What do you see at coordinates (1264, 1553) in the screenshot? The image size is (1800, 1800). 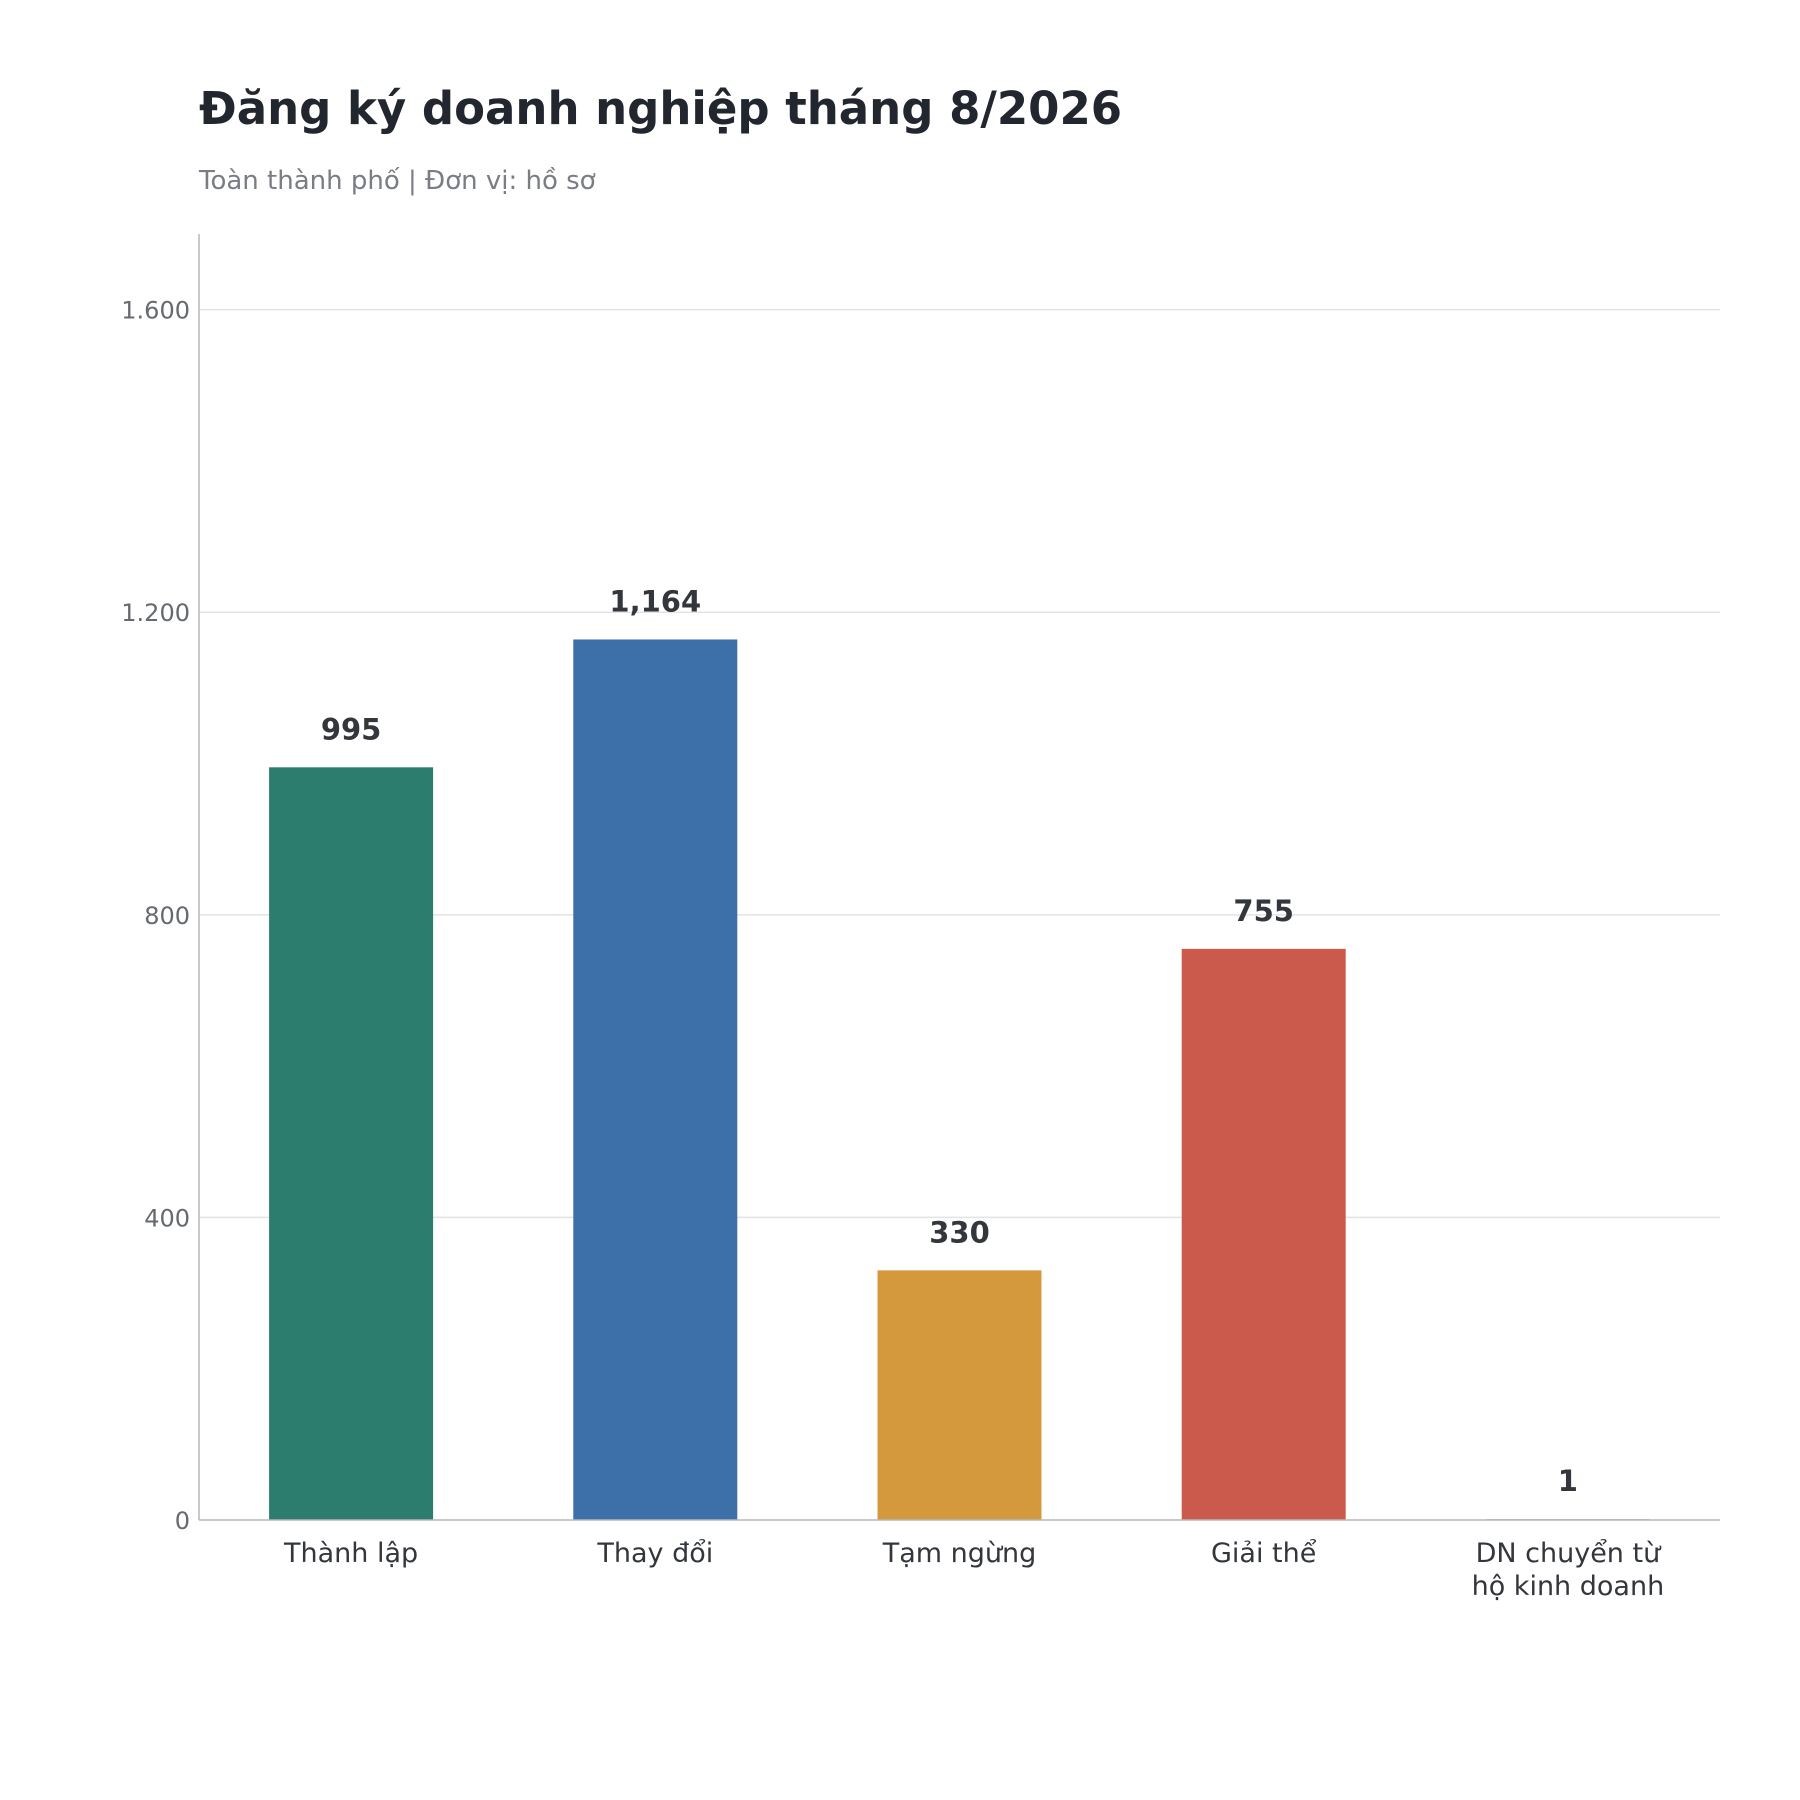 I see `category-label: Giải thể` at bounding box center [1264, 1553].